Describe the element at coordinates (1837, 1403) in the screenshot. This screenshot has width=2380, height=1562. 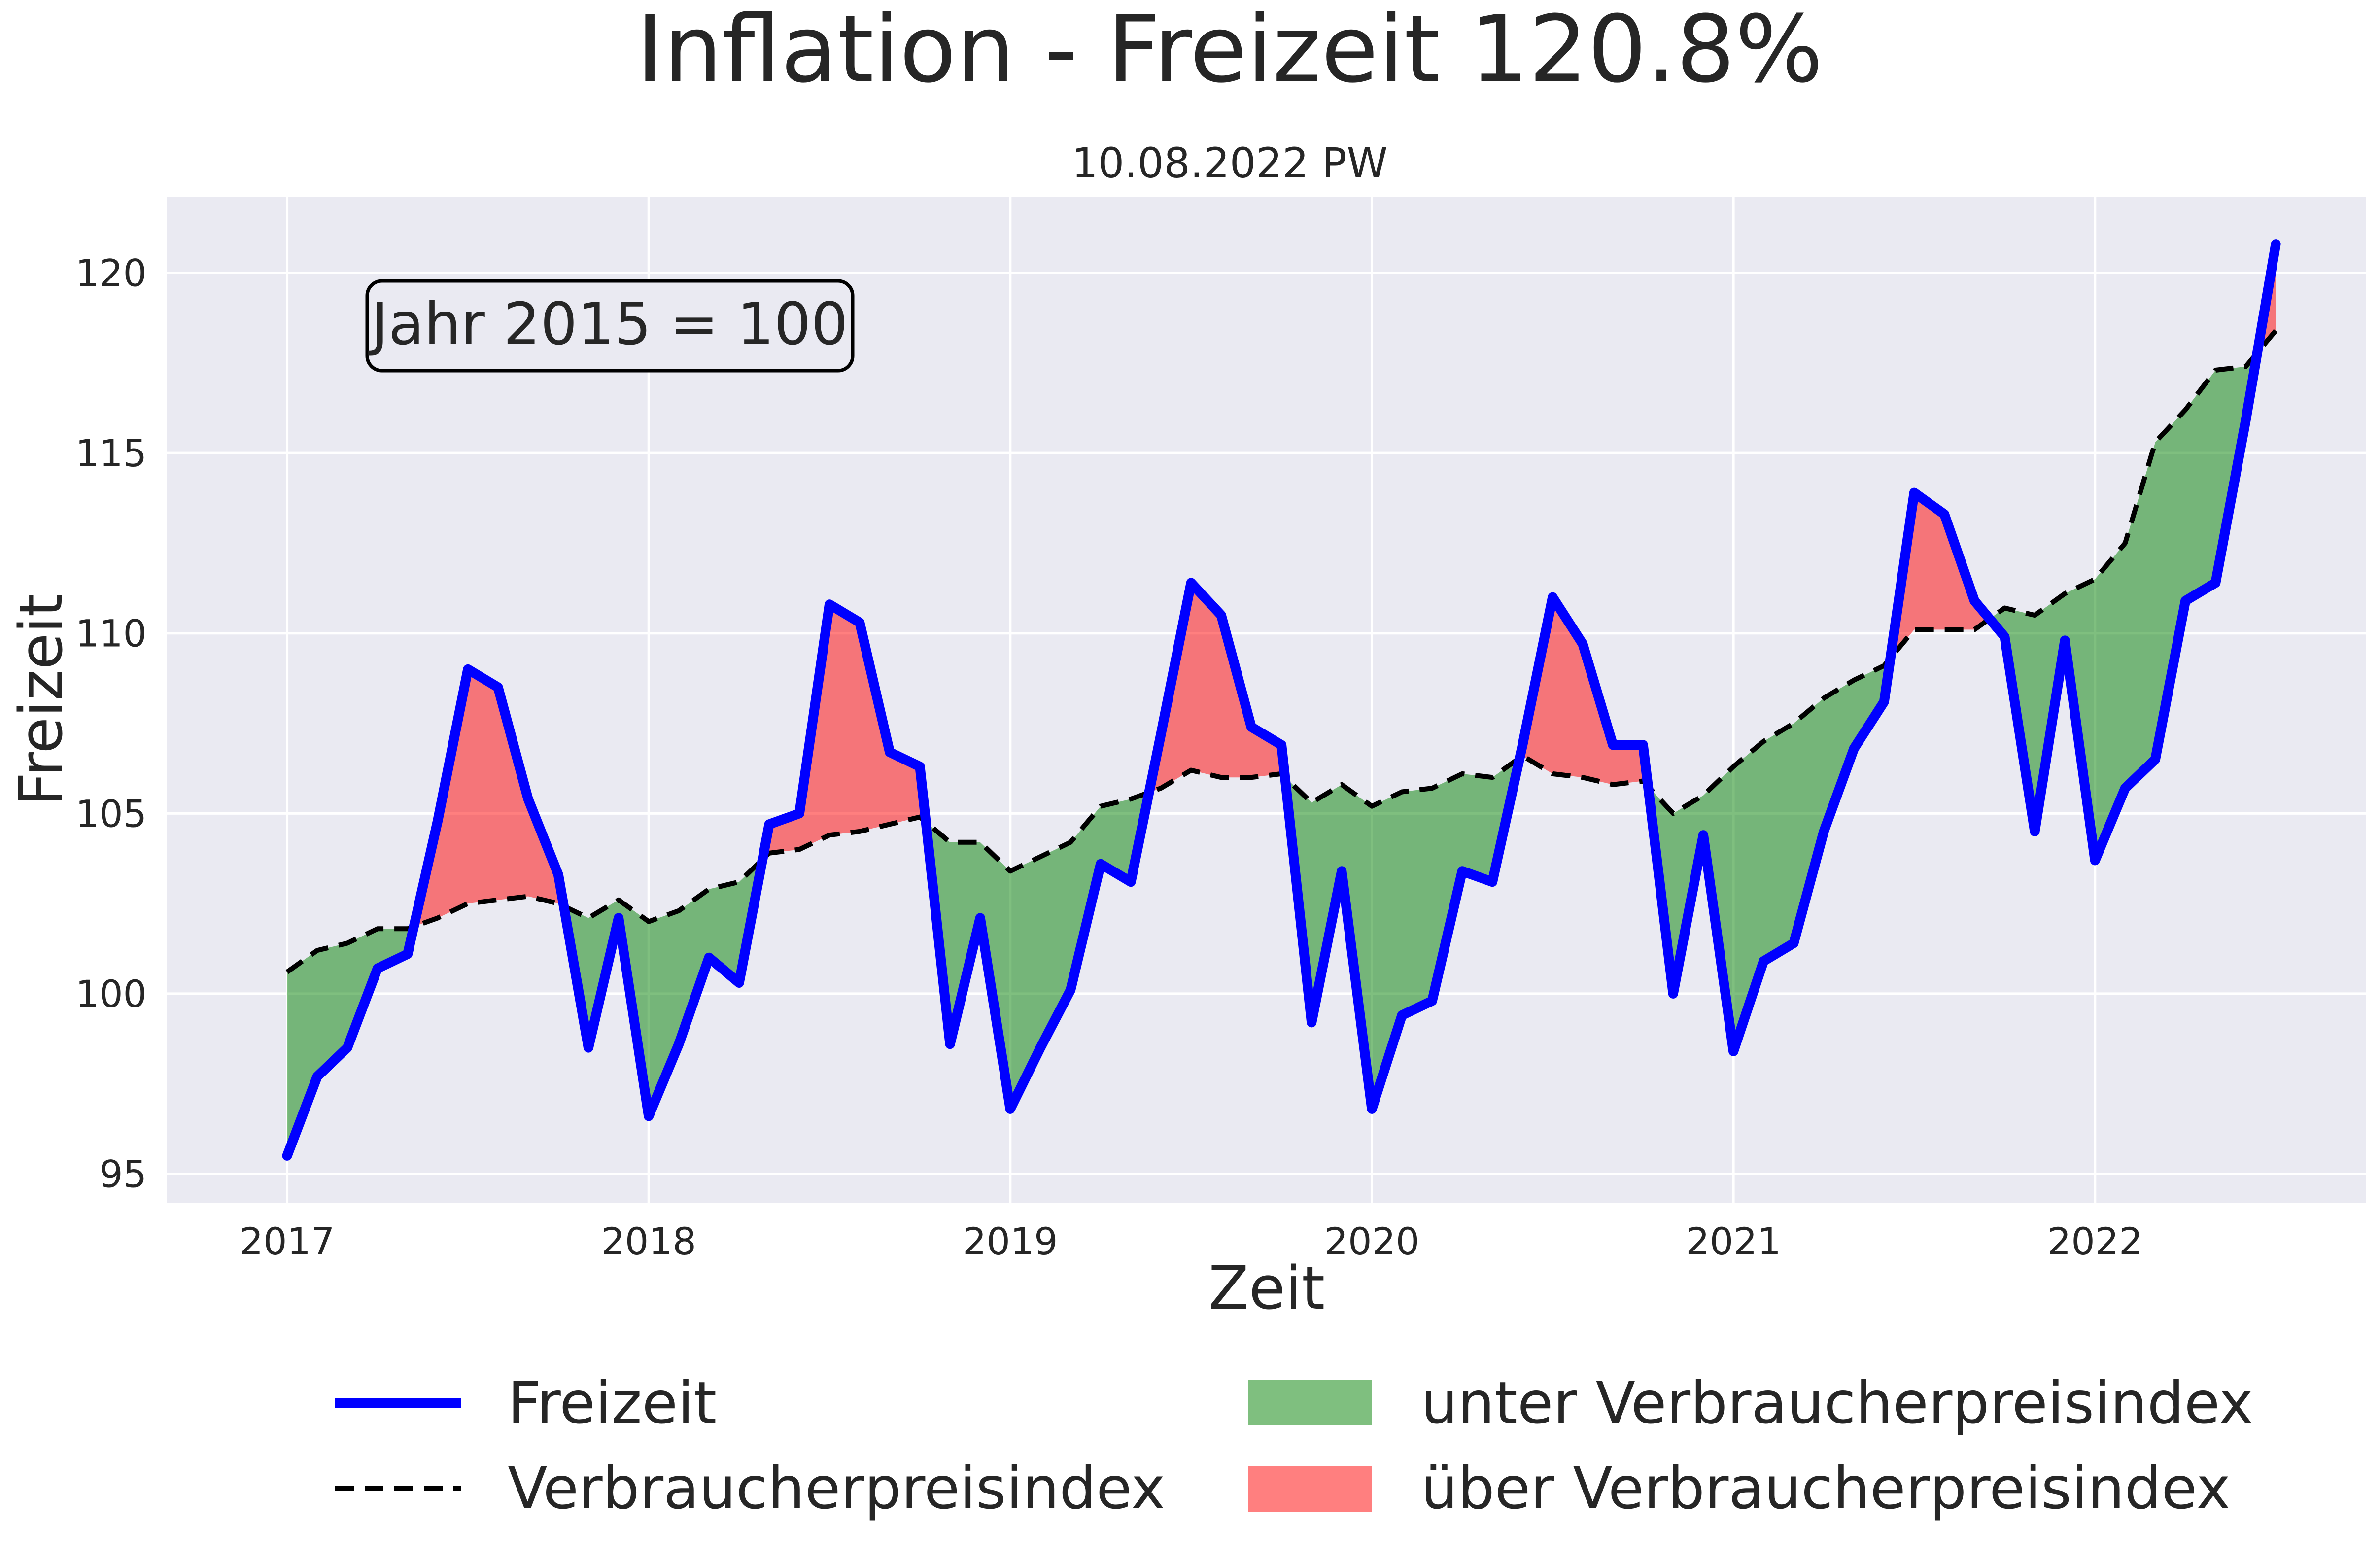
I see `legend-label-unter: unter Verbraucherpreisindex` at that location.